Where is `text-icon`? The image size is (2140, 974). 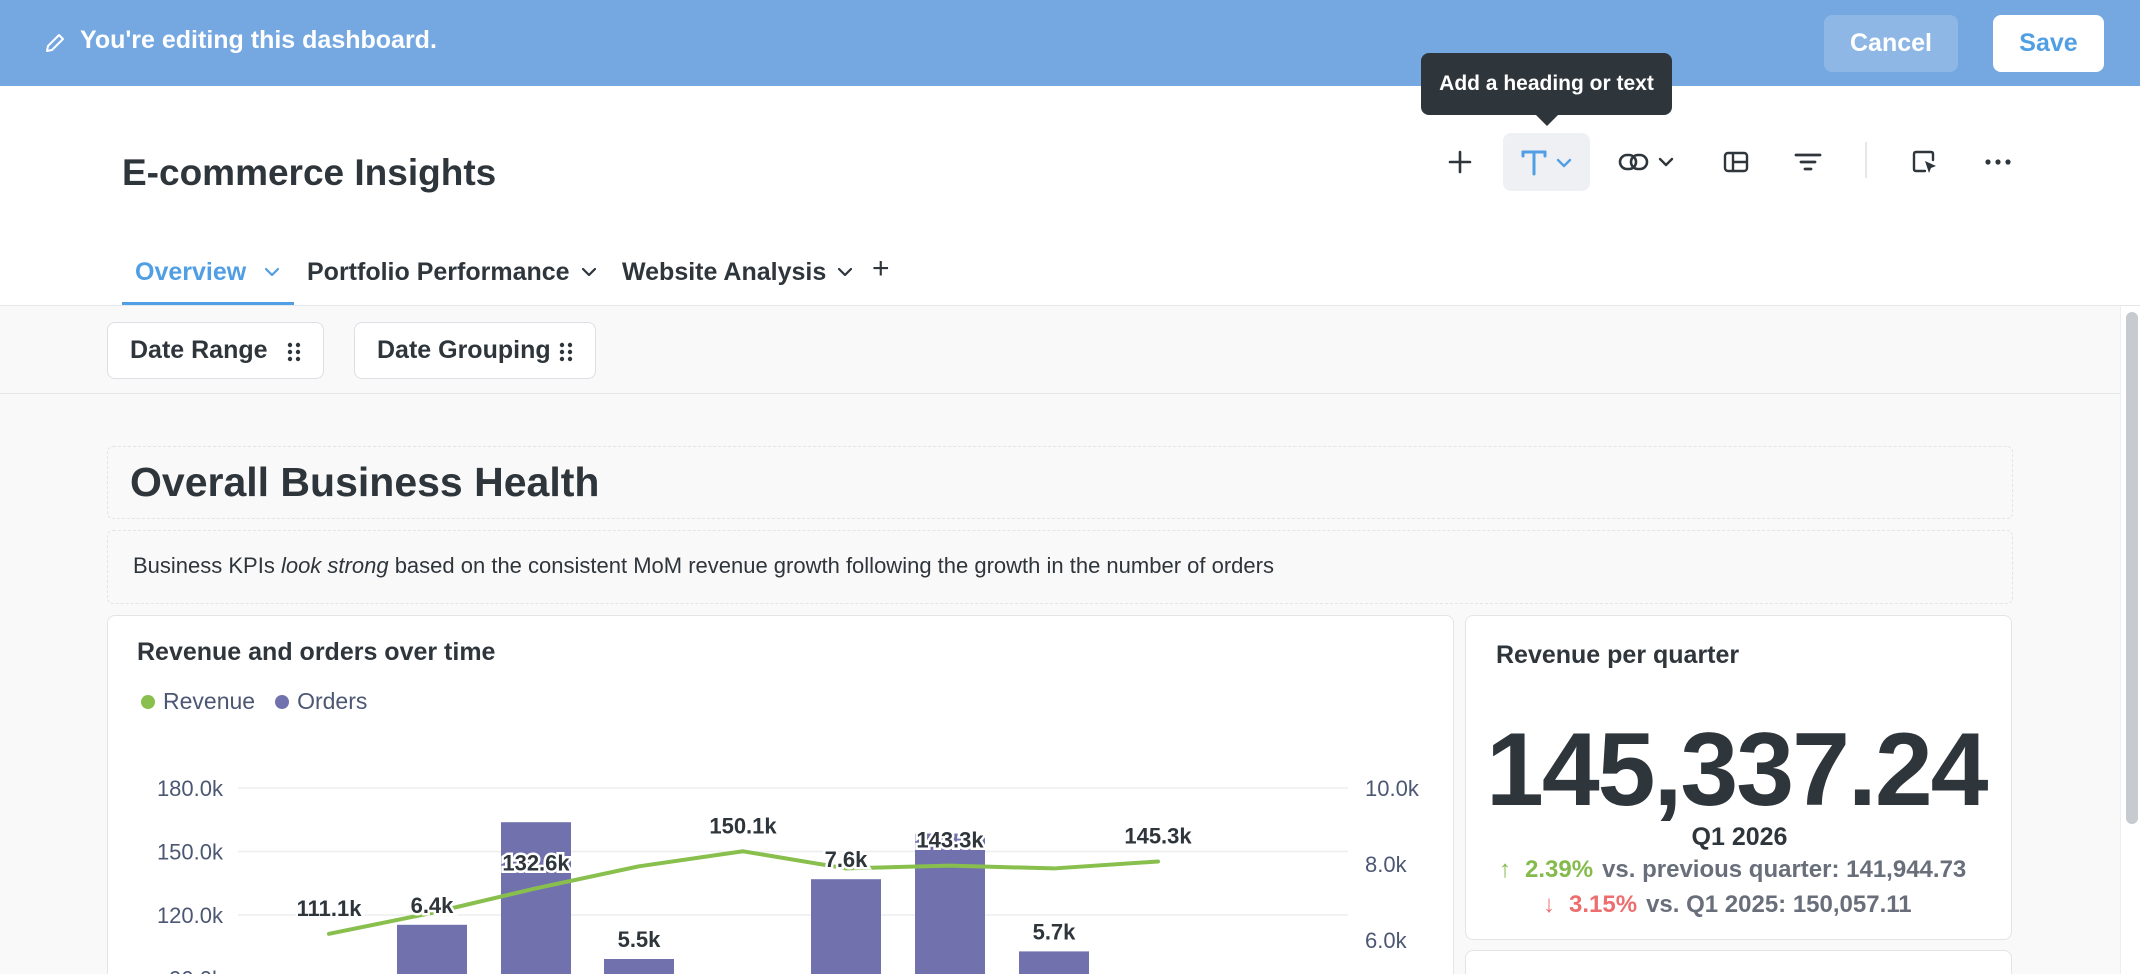 text-icon is located at coordinates (1546, 163).